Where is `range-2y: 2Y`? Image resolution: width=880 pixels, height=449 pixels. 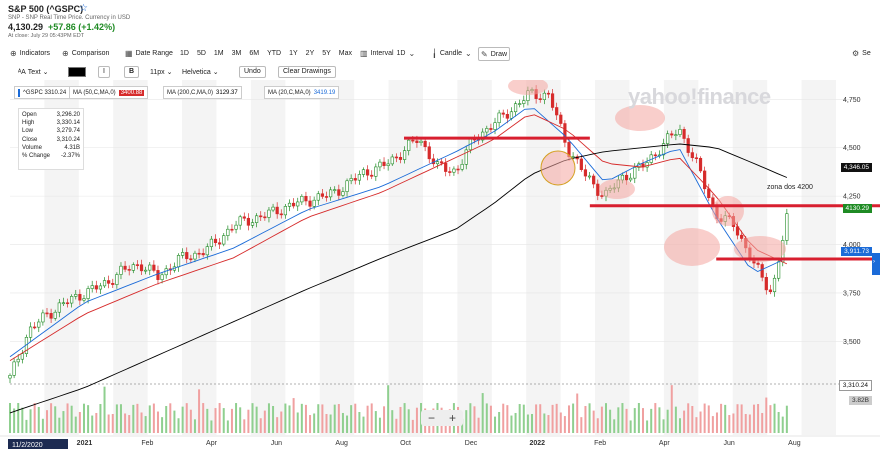
range-2y: 2Y is located at coordinates (310, 53).